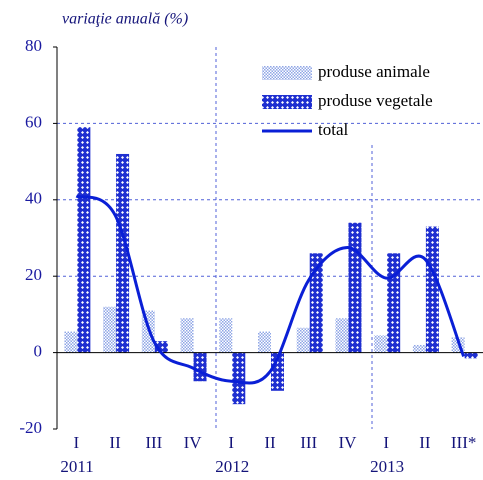 The width and height of the screenshot is (483, 480). Describe the element at coordinates (76, 466) in the screenshot. I see `year-label: 2011` at that location.